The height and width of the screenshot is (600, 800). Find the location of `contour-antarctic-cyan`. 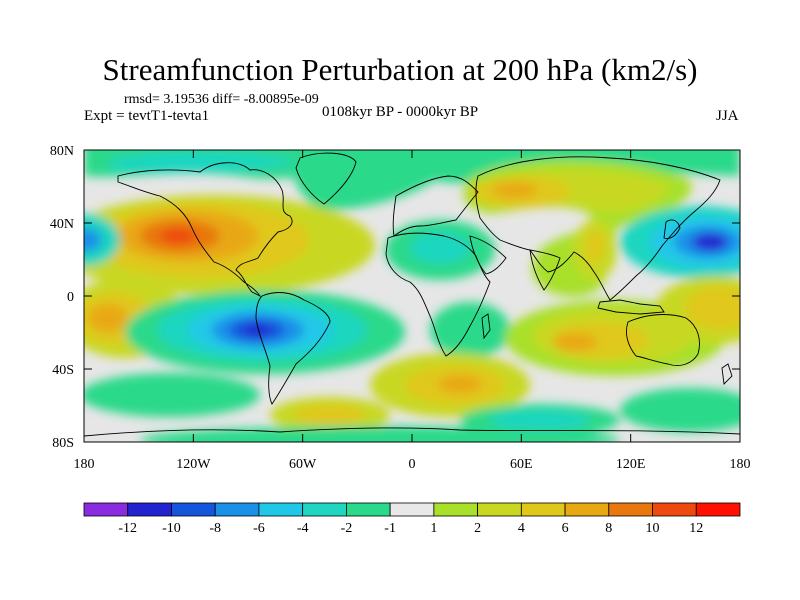

contour-antarctic-cyan is located at coordinates (380, 434).